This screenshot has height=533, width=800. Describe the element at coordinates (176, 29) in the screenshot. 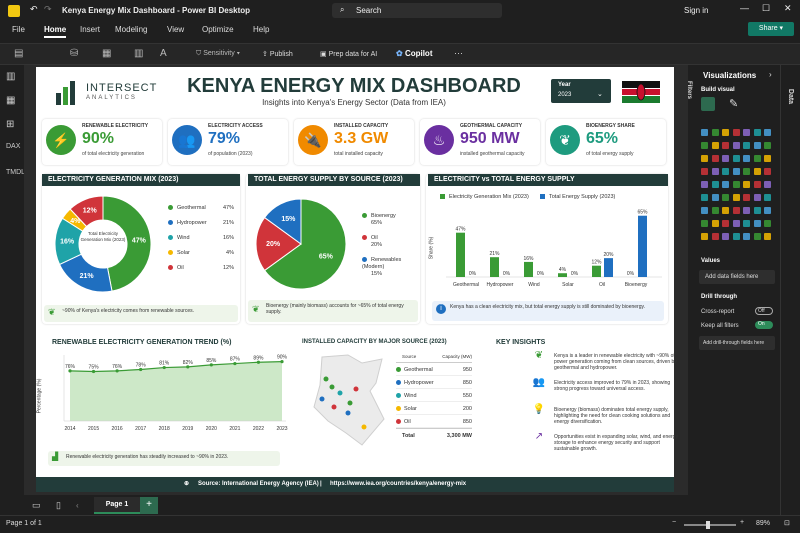

I see `menu-view: View` at that location.